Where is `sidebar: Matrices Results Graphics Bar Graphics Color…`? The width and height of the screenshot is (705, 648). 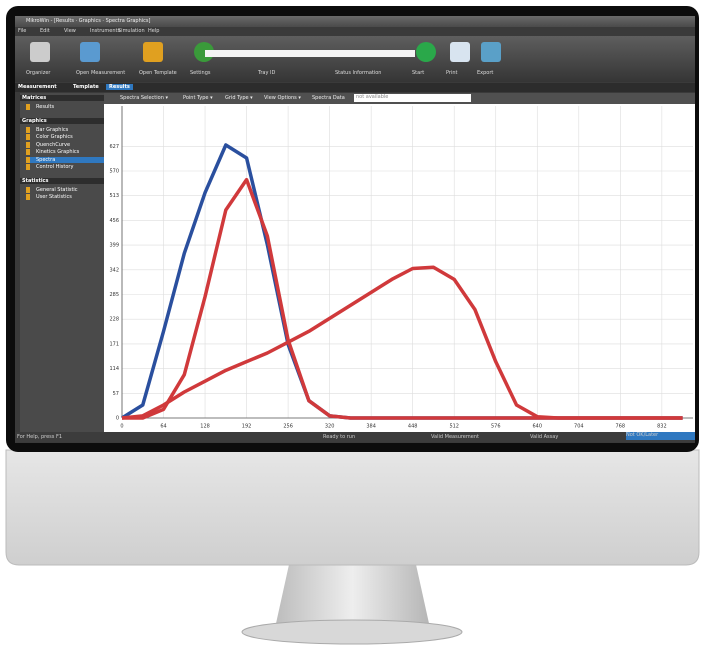
sidebar: Matrices Results Graphics Bar Graphics Color… is located at coordinates (63, 262).